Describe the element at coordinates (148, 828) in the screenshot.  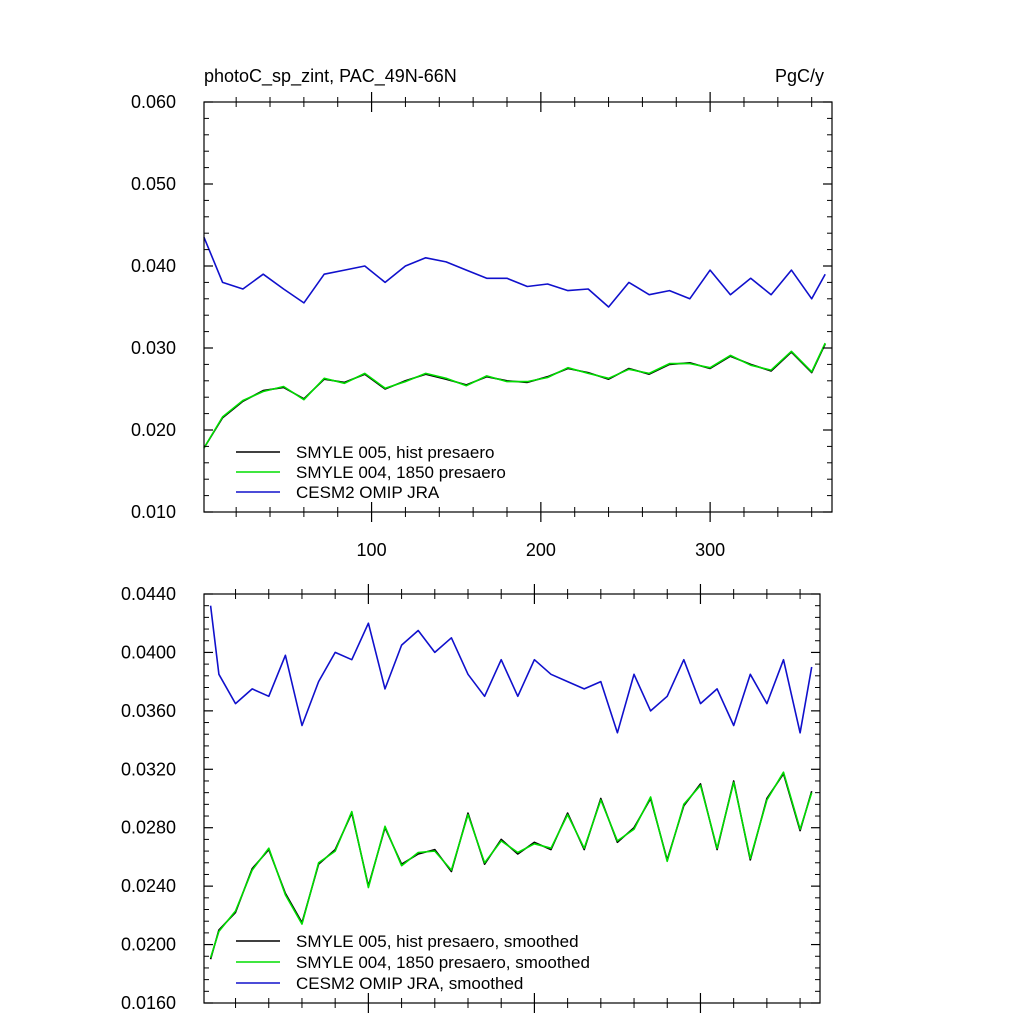
I see `y-tick-label: 0.0280` at that location.